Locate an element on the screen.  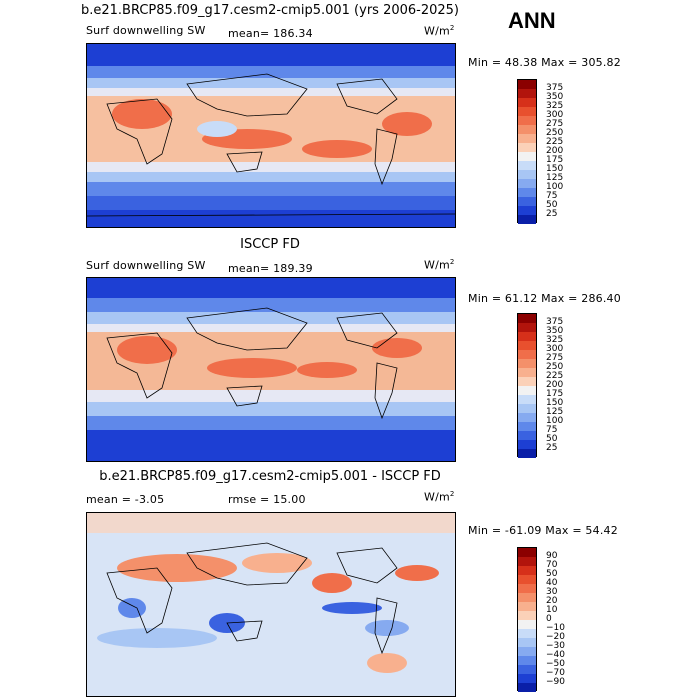
cbar-label: 40 is located at coordinates (552, 583).